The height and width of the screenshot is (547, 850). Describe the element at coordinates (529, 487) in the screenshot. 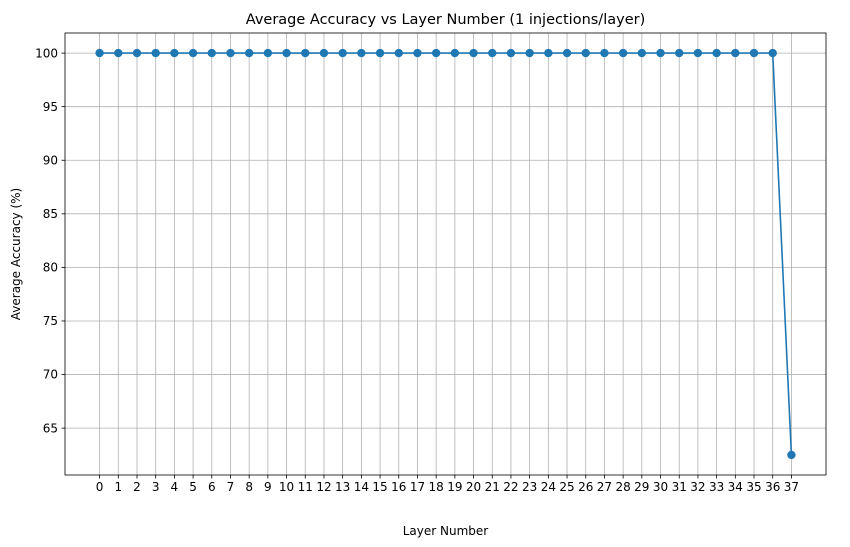

I see `x-tick-label: 23` at that location.